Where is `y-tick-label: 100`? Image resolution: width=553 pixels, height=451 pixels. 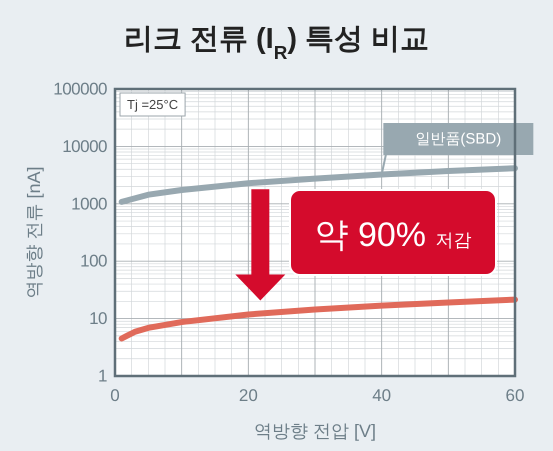 y-tick-label: 100 is located at coordinates (94, 261).